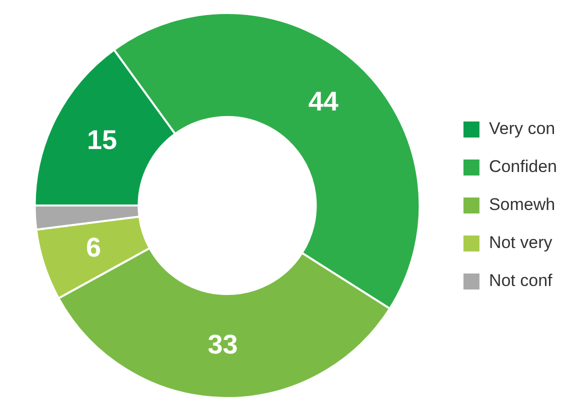 This screenshot has width=585, height=411. I want to click on data-label: 44, so click(323, 101).